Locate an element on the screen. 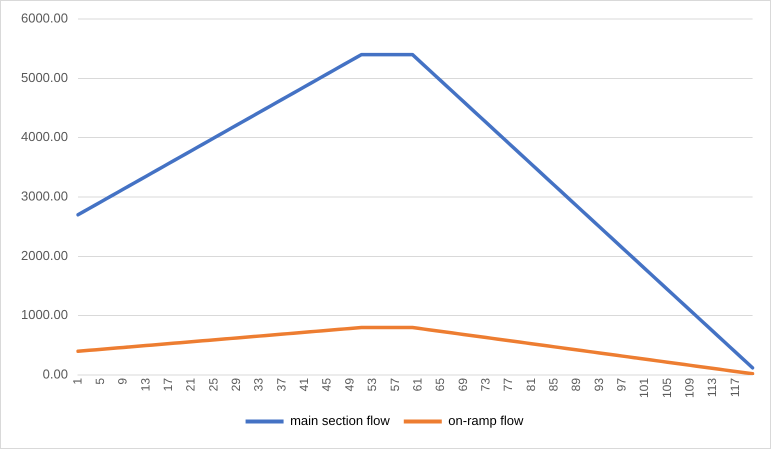  y-tick-label: 3000.00 is located at coordinates (44, 196).